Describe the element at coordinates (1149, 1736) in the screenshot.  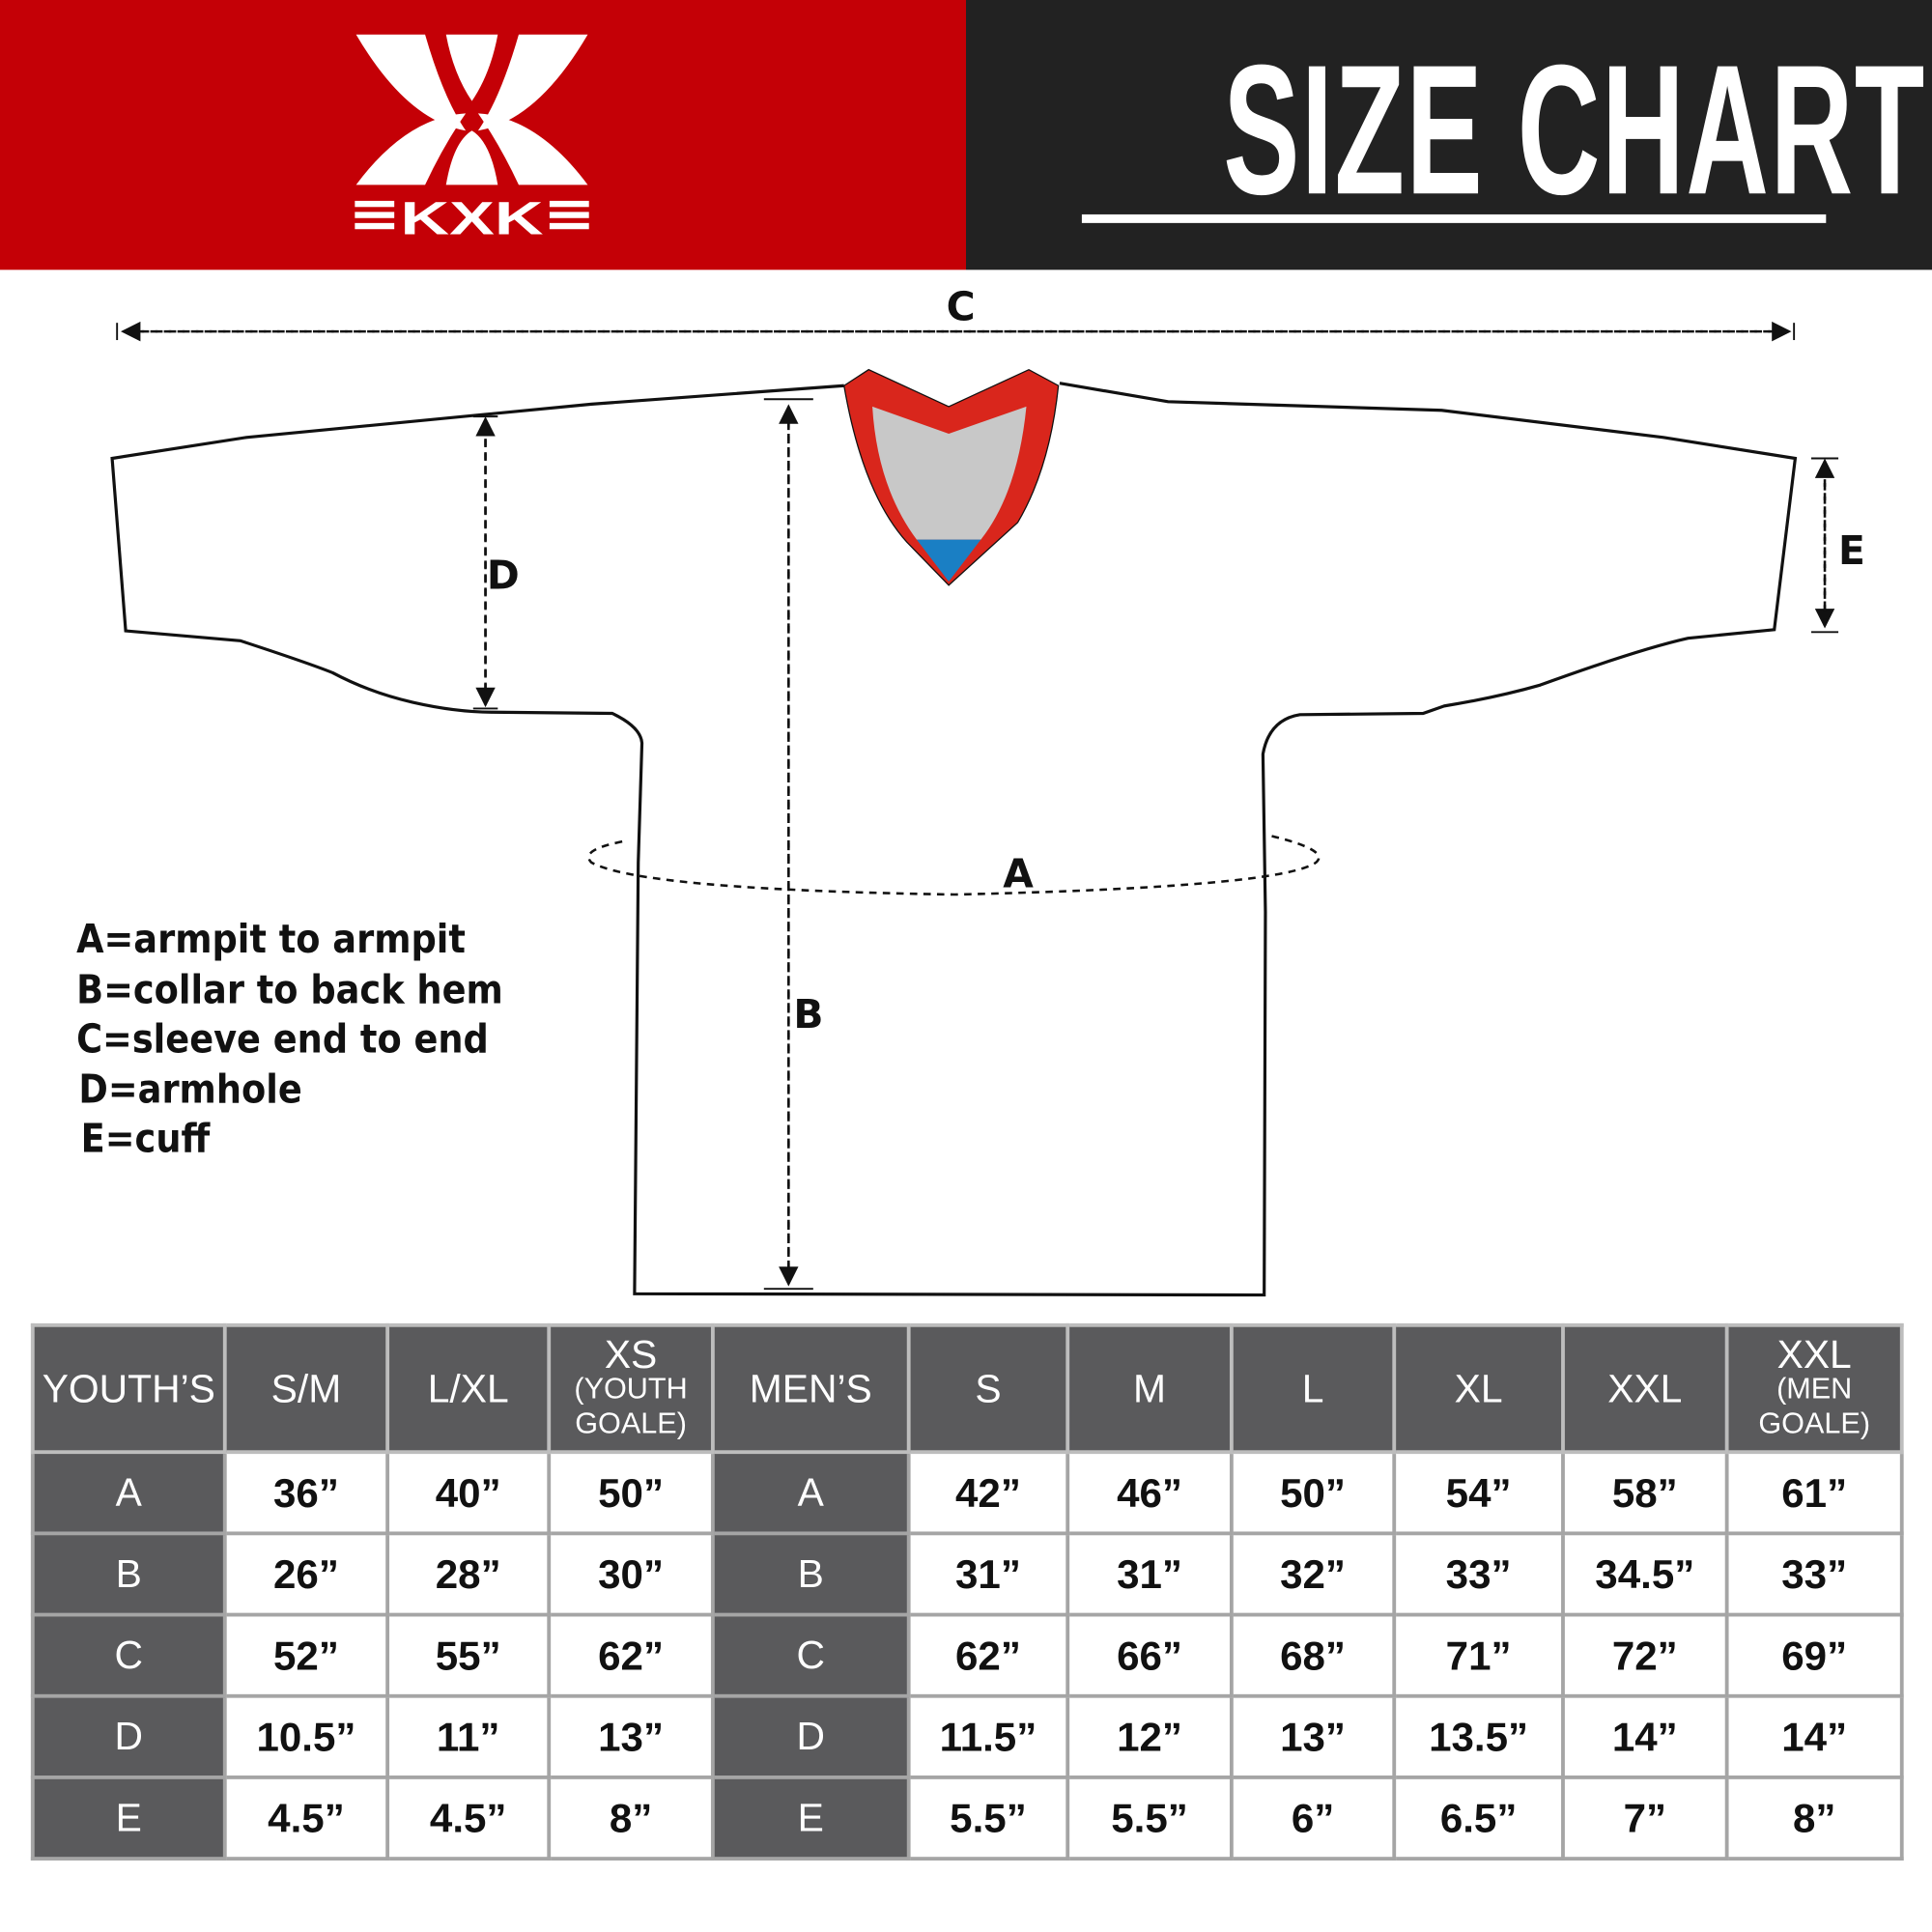
I see `table-cell: 12”` at that location.